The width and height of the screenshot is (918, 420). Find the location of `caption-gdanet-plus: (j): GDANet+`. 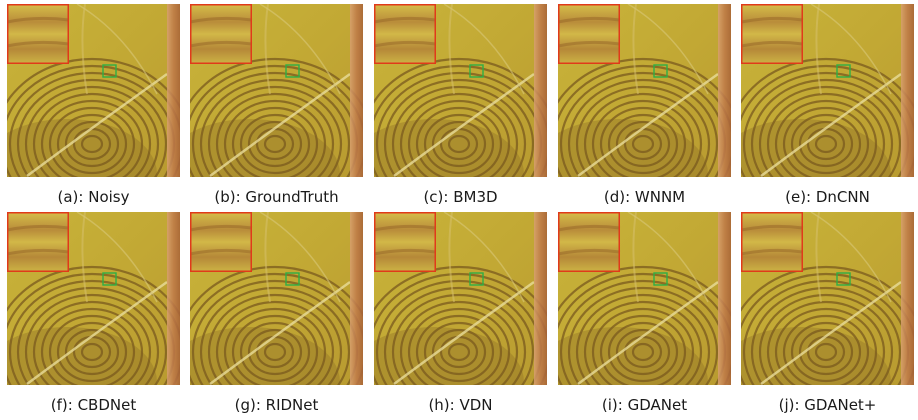

caption-gdanet-plus: (j): GDANet+ is located at coordinates (827, 405).